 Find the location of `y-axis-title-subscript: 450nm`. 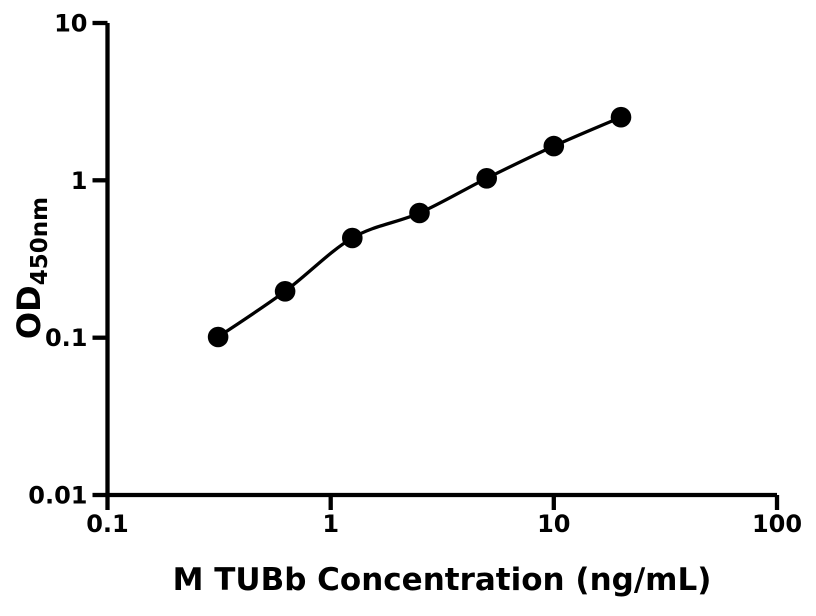

y-axis-title-subscript: 450nm is located at coordinates (40, 241).